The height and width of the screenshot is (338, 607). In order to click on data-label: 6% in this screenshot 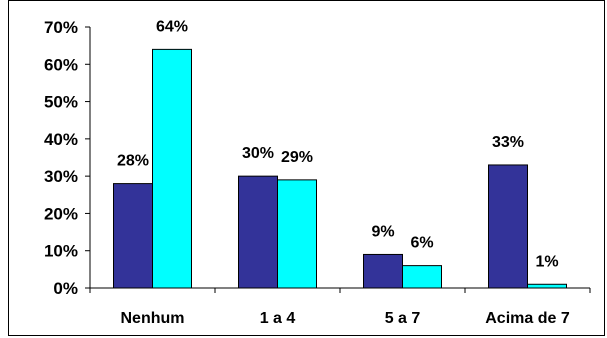, I will do `click(421, 243)`.